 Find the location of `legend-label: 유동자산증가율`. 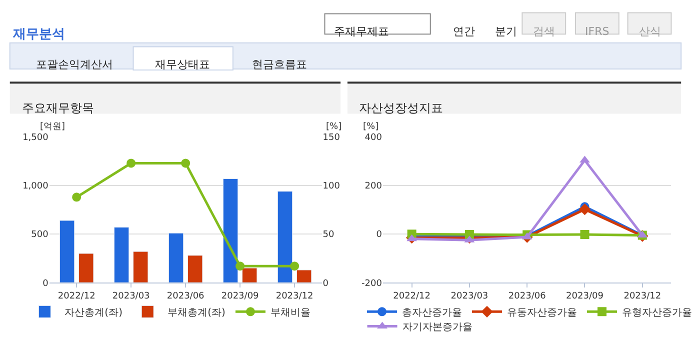

legend-label: 유동자산증가율 is located at coordinates (542, 313).